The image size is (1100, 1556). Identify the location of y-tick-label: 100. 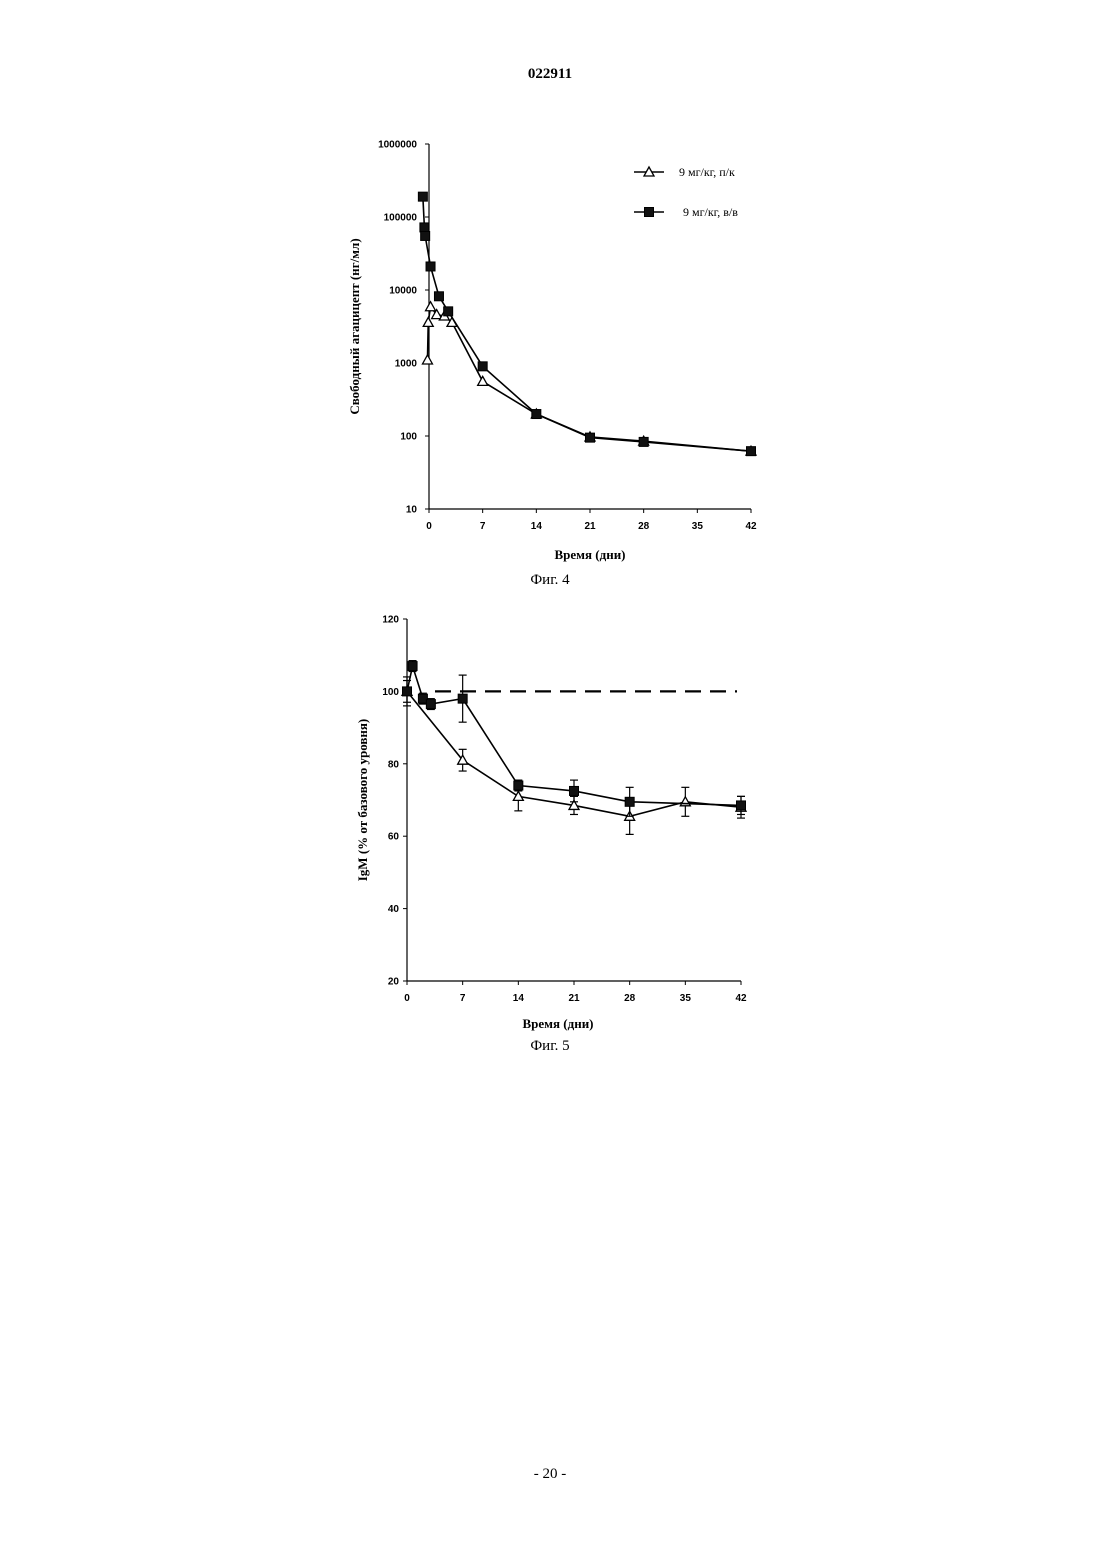
(390, 692).